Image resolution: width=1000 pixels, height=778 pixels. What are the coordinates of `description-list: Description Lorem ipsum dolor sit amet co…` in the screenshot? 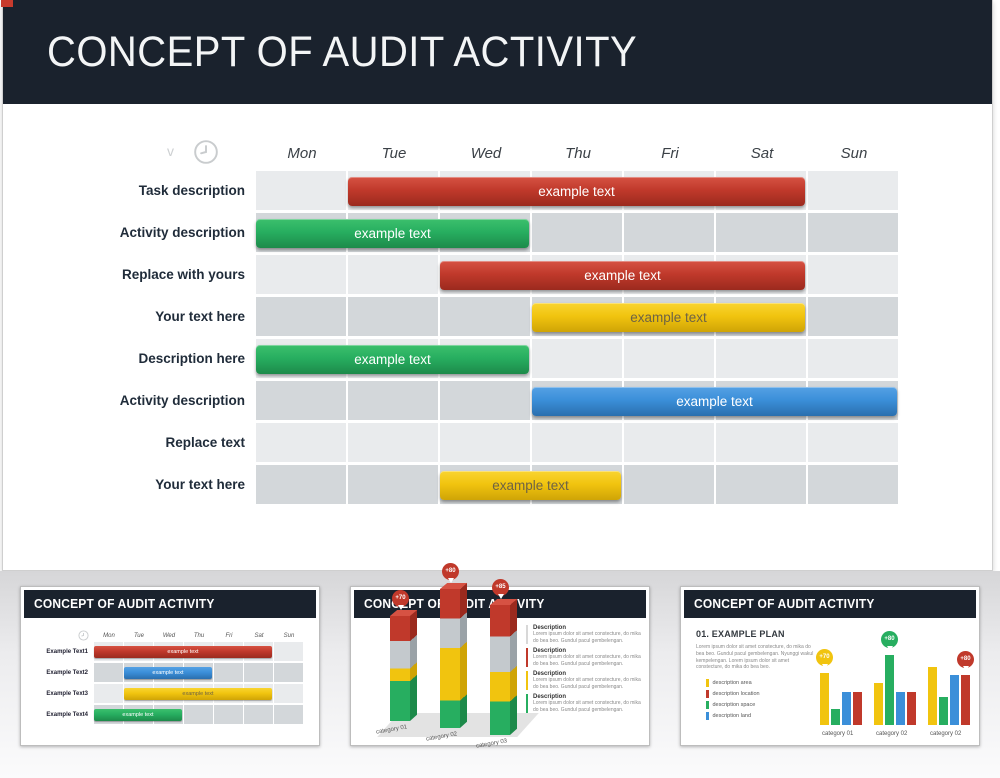 It's located at (584, 671).